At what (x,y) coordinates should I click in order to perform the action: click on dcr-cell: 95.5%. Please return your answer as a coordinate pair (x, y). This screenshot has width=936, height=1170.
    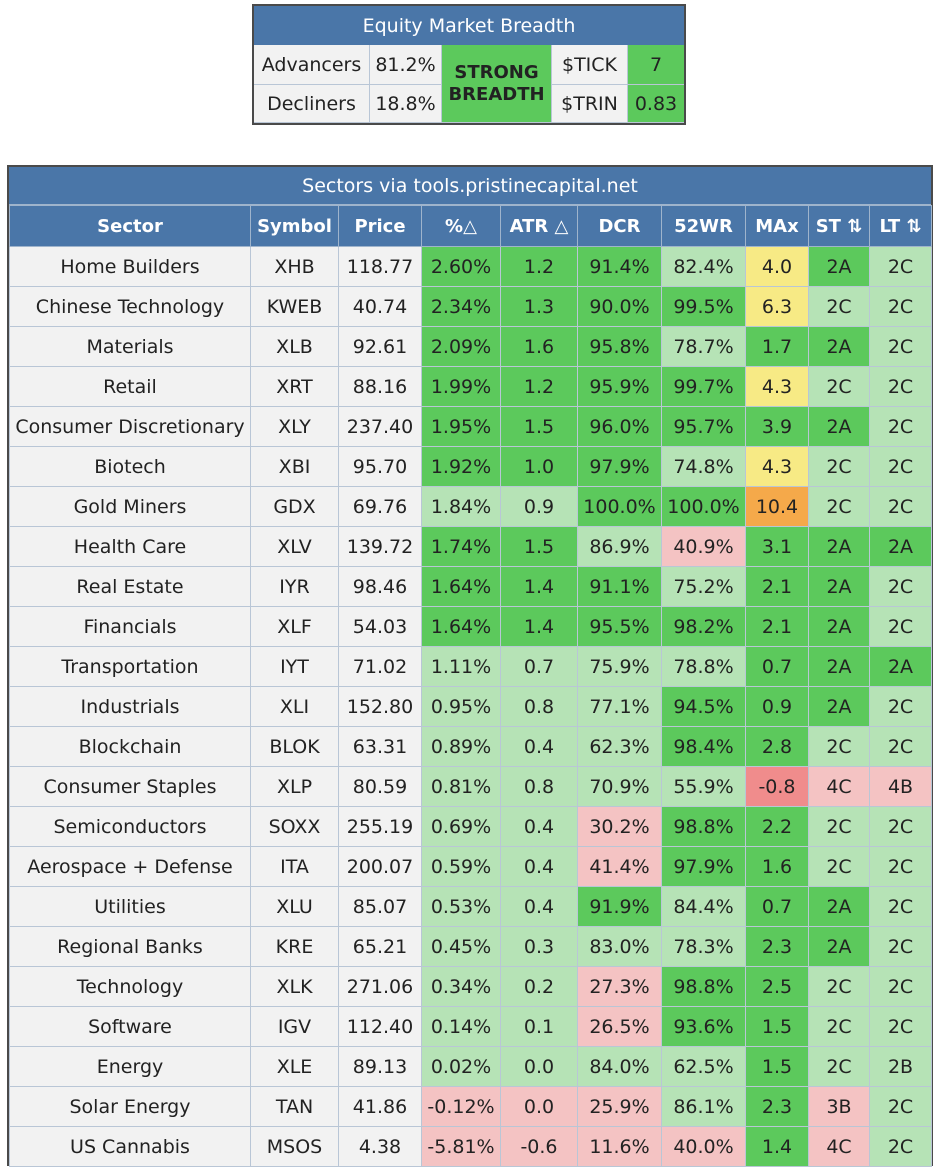
    Looking at the image, I should click on (619, 626).